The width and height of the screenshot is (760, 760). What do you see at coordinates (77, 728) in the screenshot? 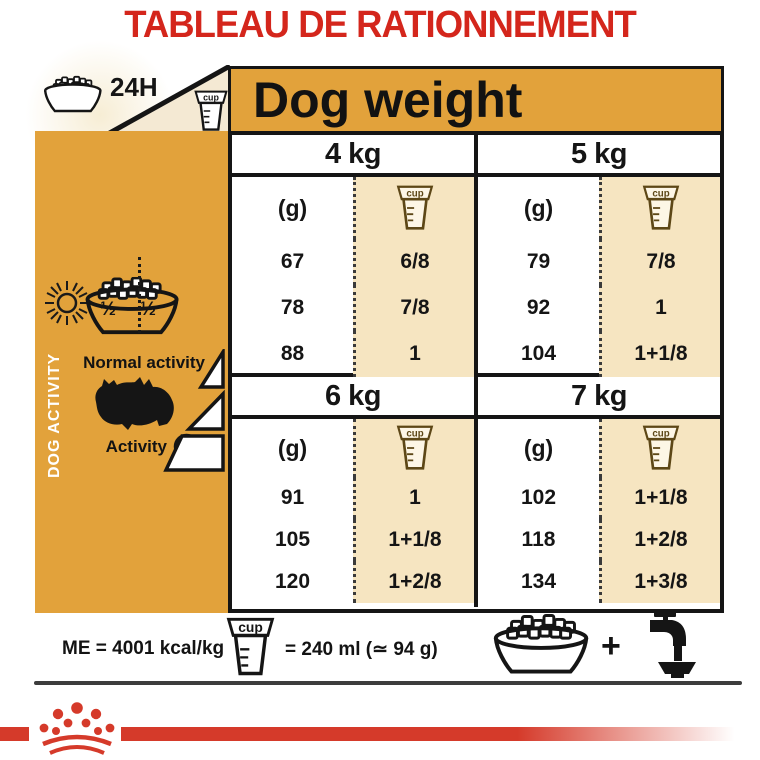
I see `crown-logo` at bounding box center [77, 728].